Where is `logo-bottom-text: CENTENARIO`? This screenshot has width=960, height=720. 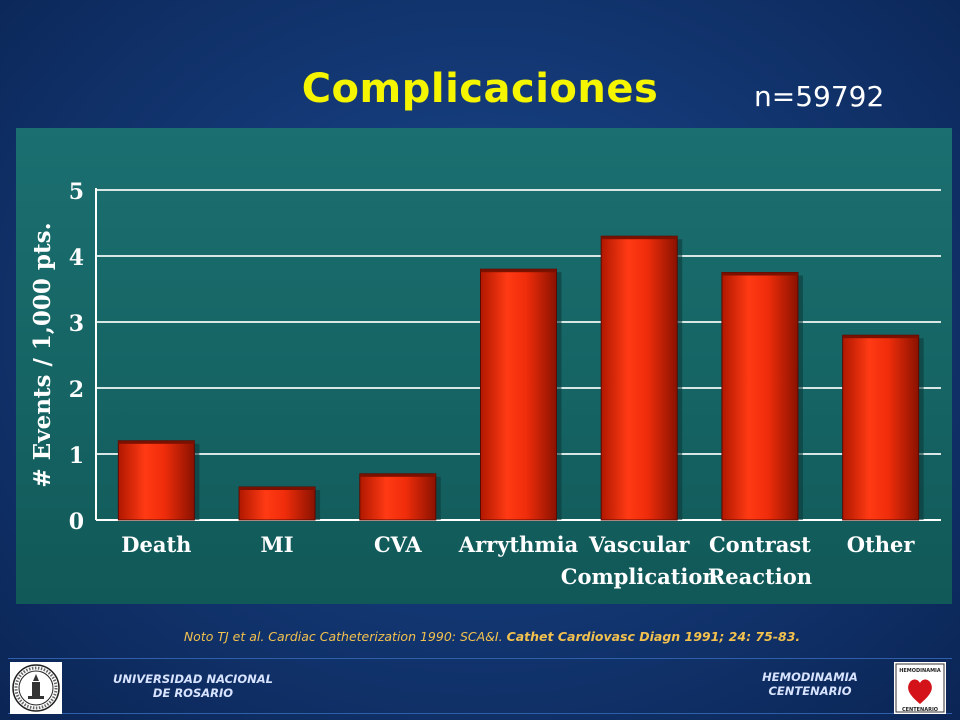 logo-bottom-text: CENTENARIO is located at coordinates (920, 710).